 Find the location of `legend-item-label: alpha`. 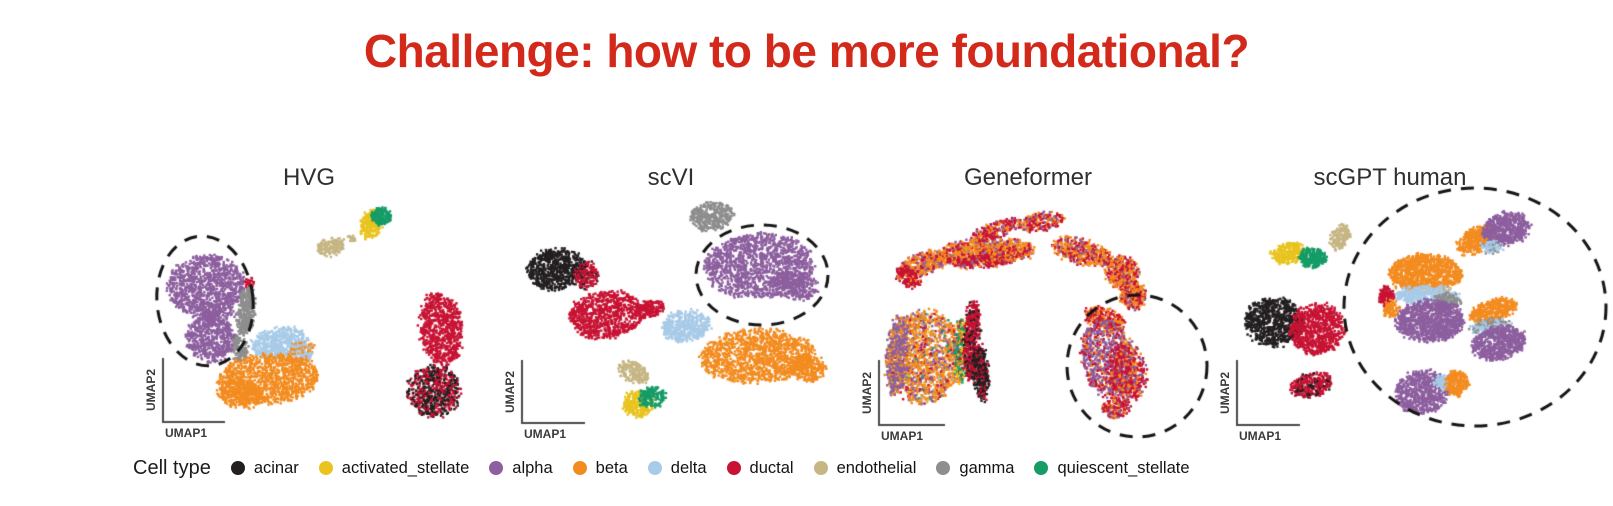

legend-item-label: alpha is located at coordinates (532, 467).